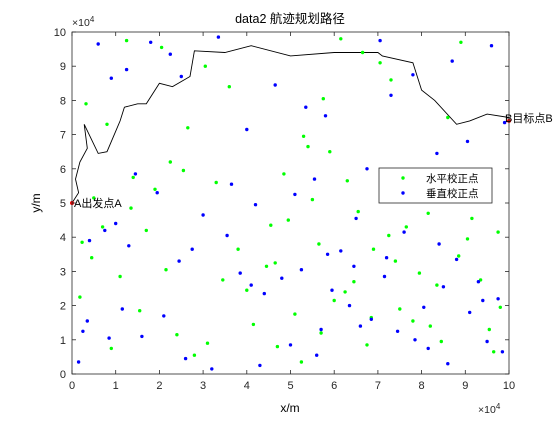 Image resolution: width=560 pixels, height=425 pixels. I want to click on x-multiplier: ×10⁴, so click(489, 409).